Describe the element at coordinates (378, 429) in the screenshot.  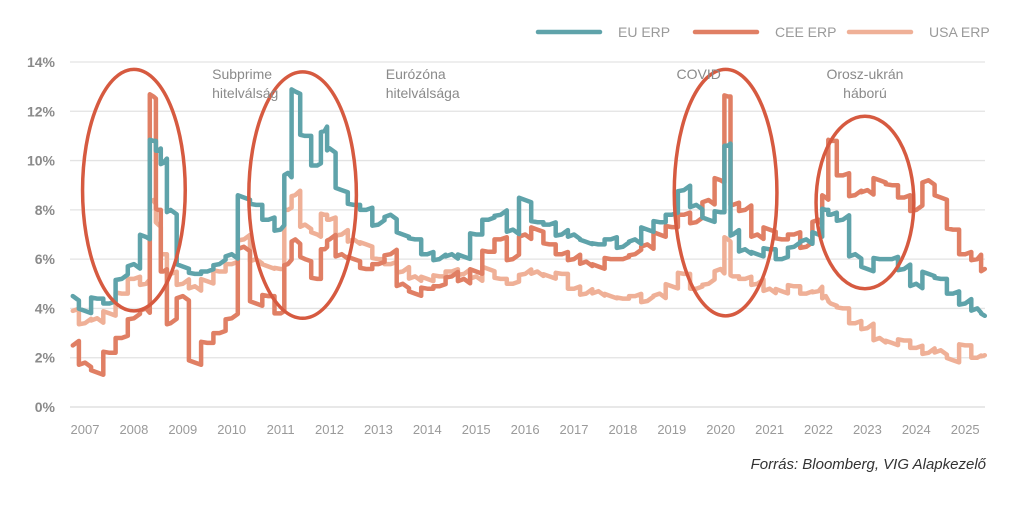
I see `x-tick-label: 2013` at that location.